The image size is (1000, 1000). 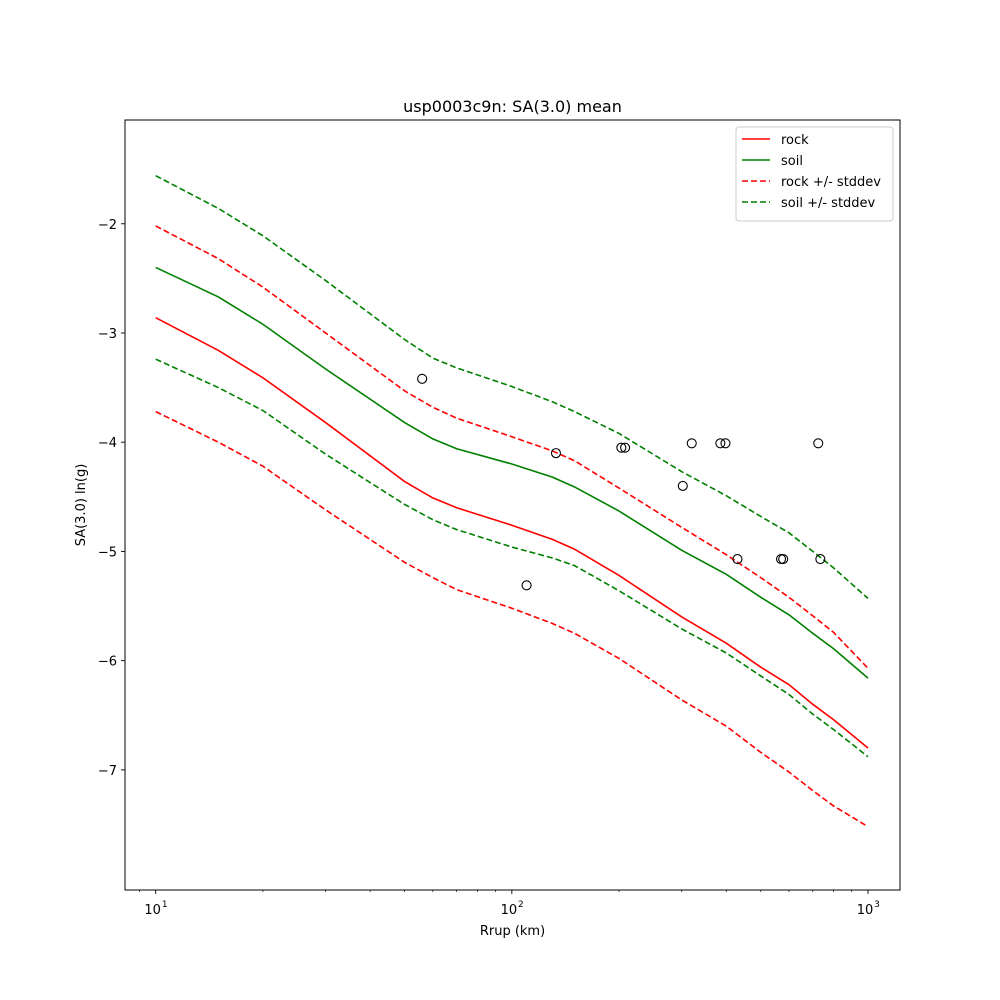 What do you see at coordinates (165, 905) in the screenshot?
I see `x-tick-exponent: 1` at bounding box center [165, 905].